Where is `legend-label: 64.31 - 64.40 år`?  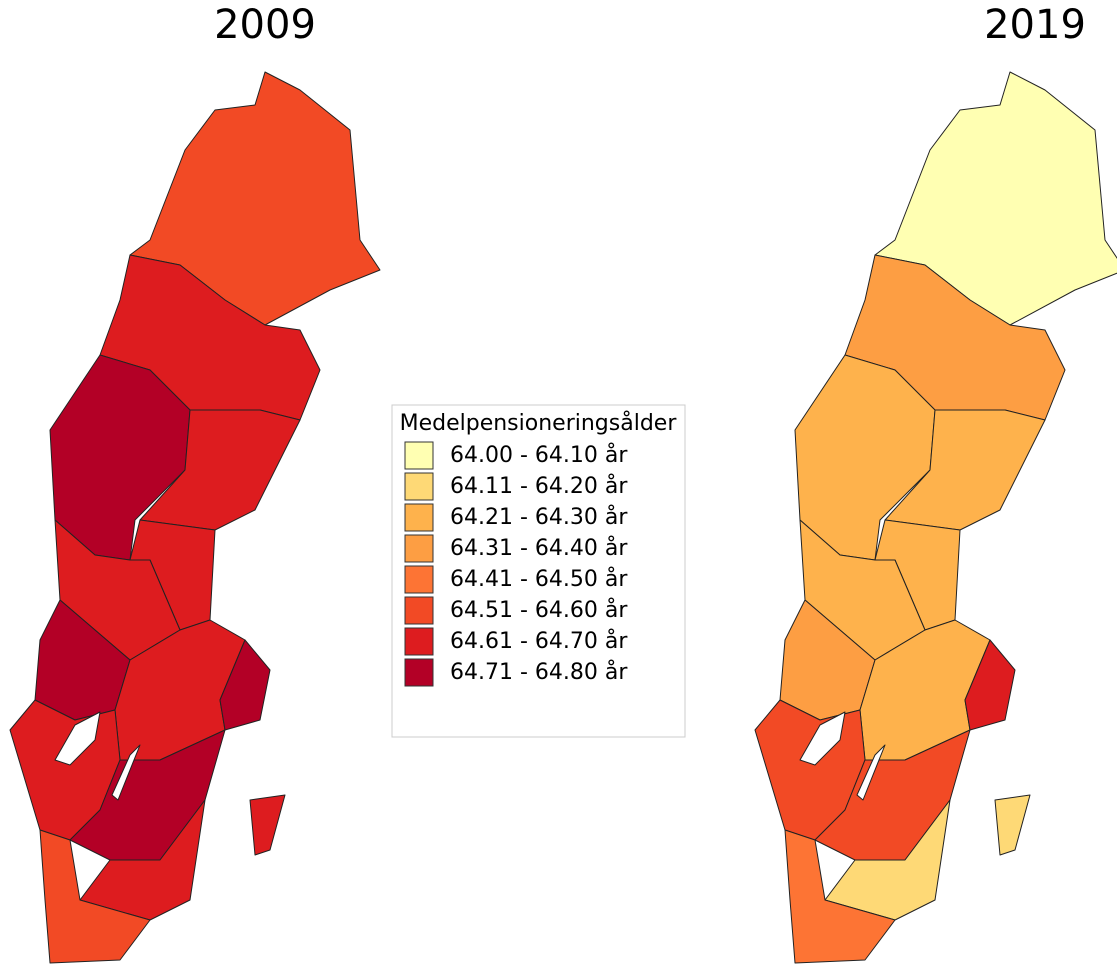
legend-label: 64.31 - 64.40 år is located at coordinates (539, 548).